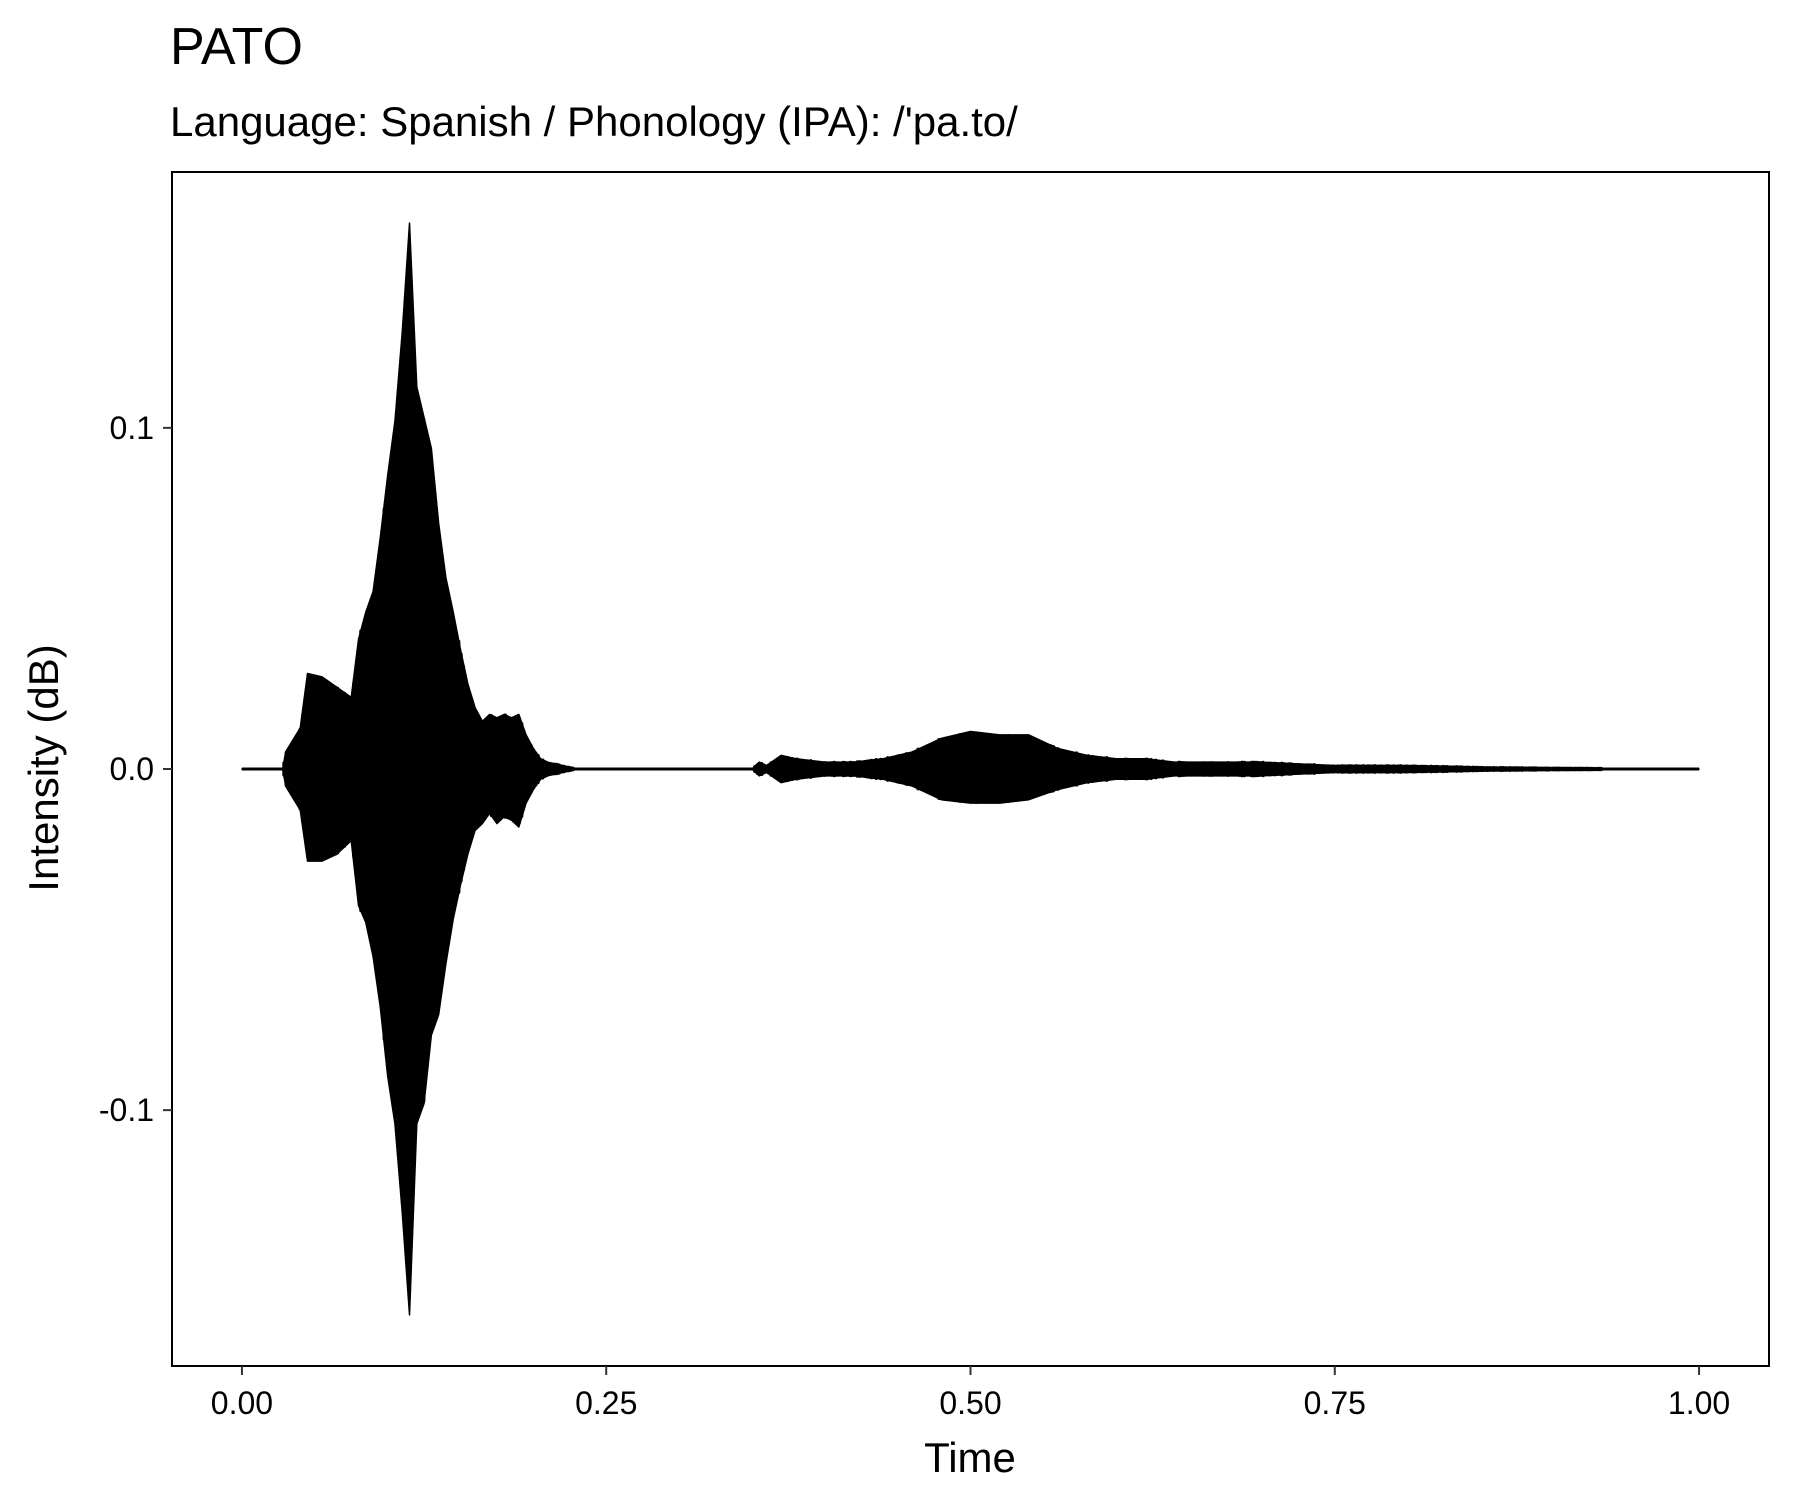 The image size is (1800, 1500). Describe the element at coordinates (1335, 1403) in the screenshot. I see `x-tick-label: 0.75` at that location.